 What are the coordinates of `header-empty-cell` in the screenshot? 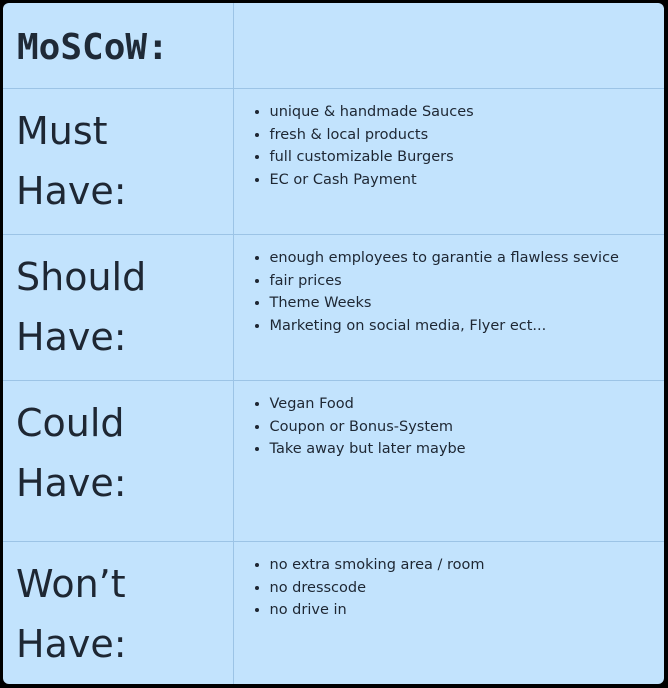 It's located at (448, 46).